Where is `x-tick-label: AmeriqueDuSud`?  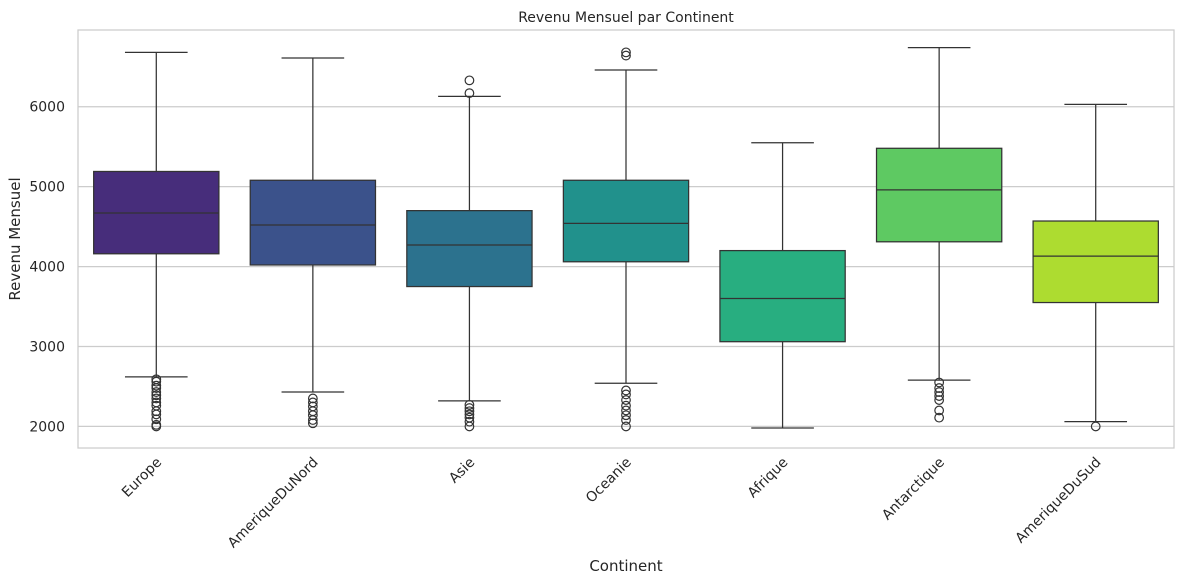
x-tick-label: AmeriqueDuSud is located at coordinates (1059, 501).